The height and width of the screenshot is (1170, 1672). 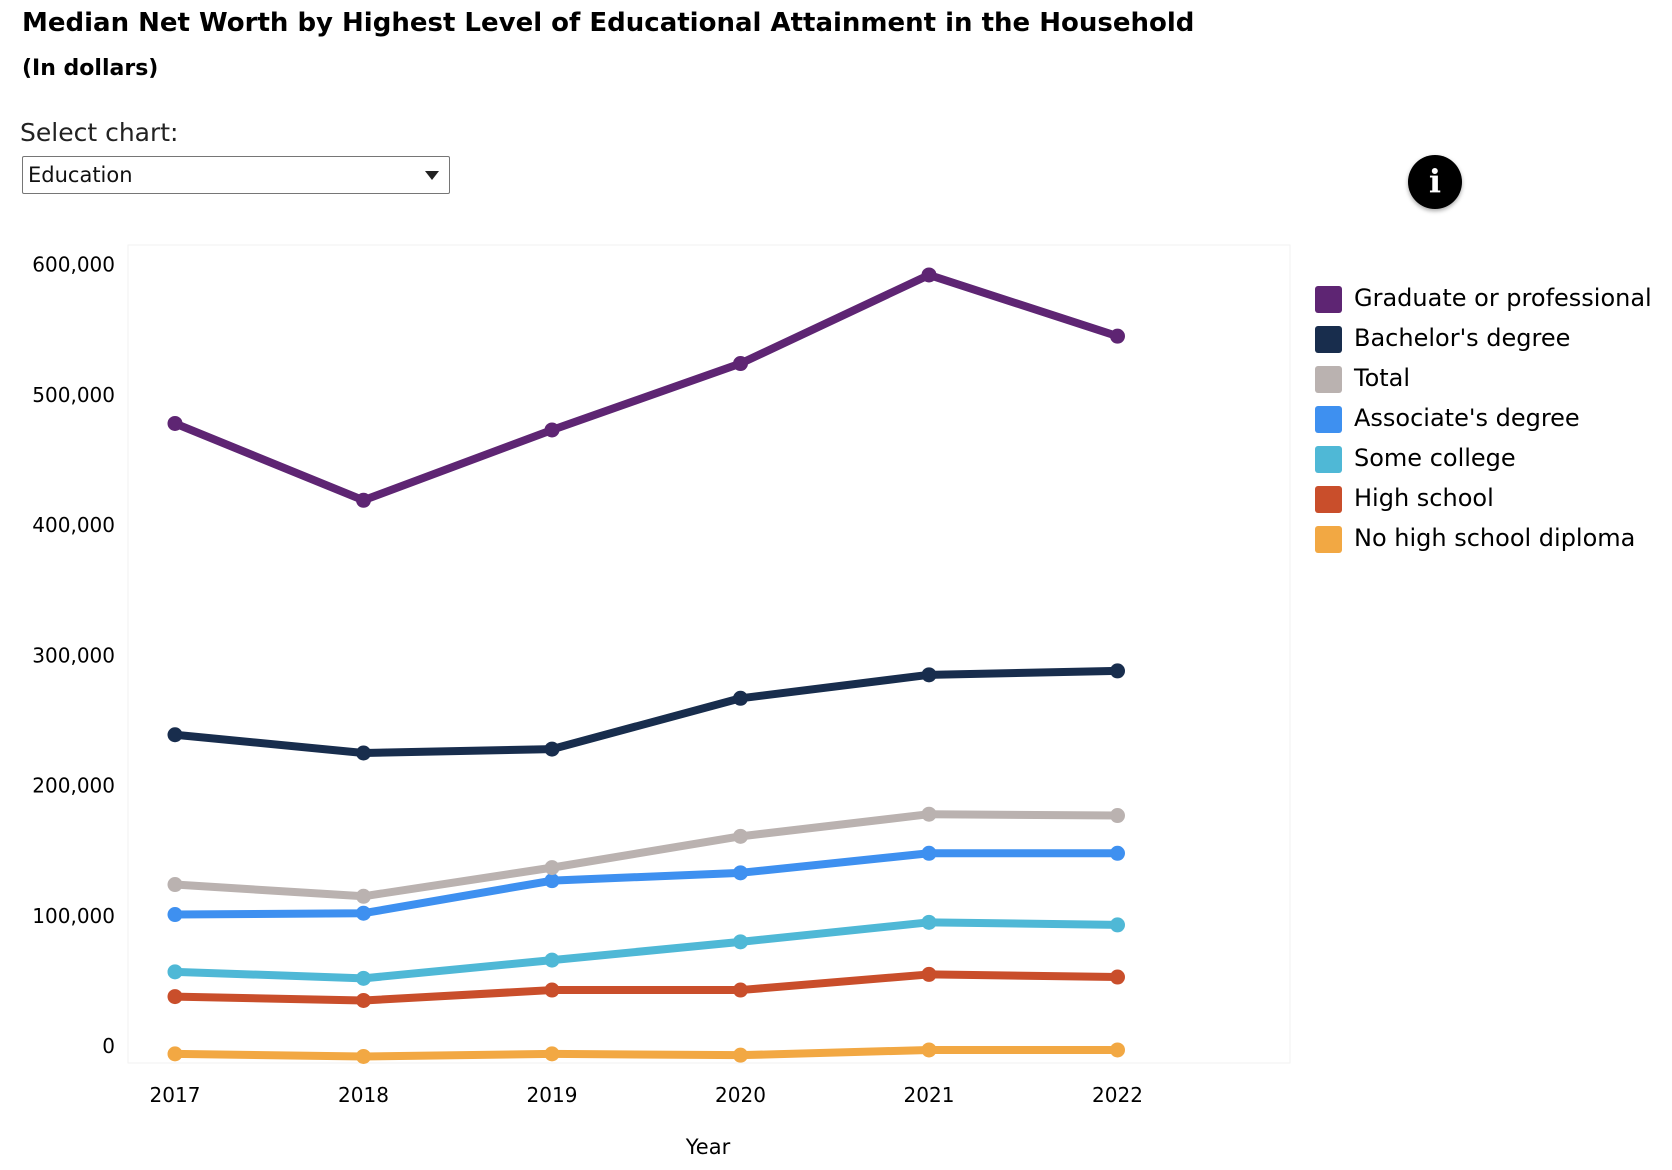 What do you see at coordinates (432, 175) in the screenshot?
I see `chevron-down-icon` at bounding box center [432, 175].